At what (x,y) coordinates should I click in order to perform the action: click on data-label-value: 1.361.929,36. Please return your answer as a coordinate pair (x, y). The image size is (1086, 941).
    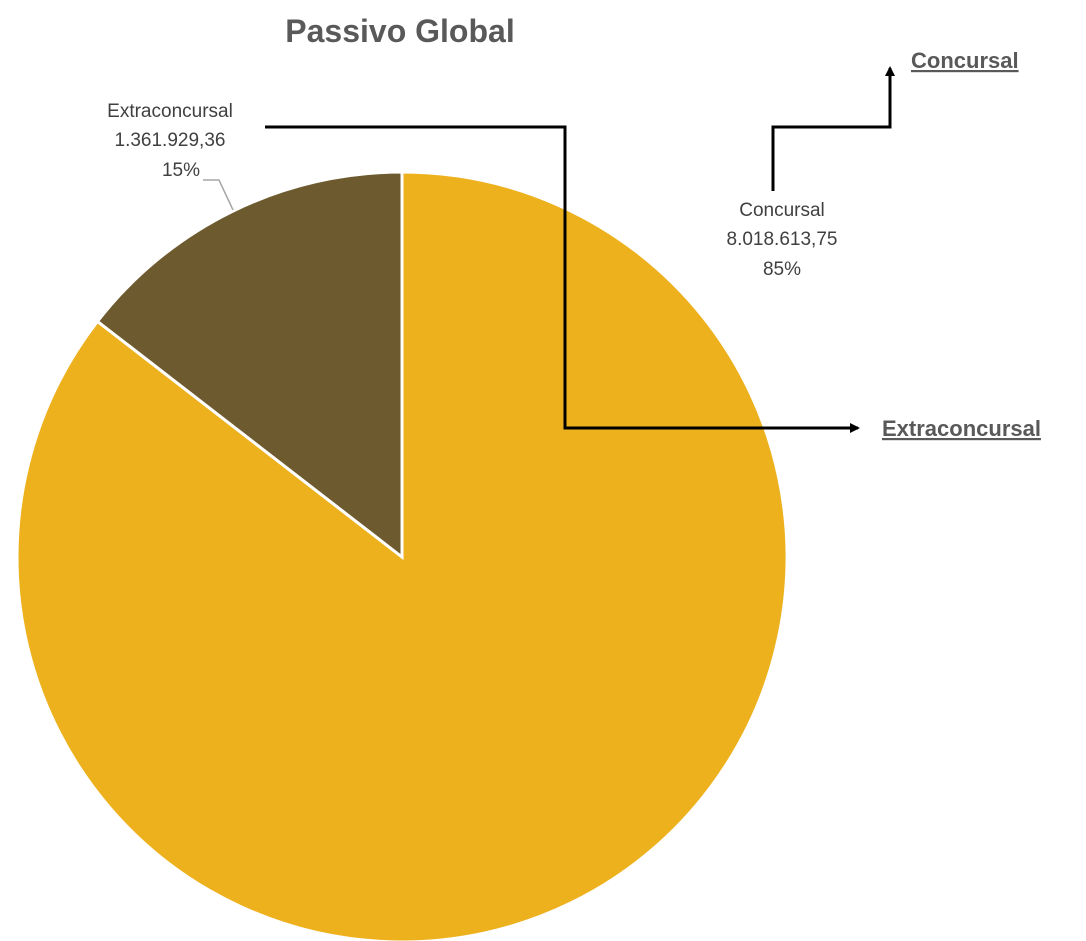
    Looking at the image, I should click on (170, 140).